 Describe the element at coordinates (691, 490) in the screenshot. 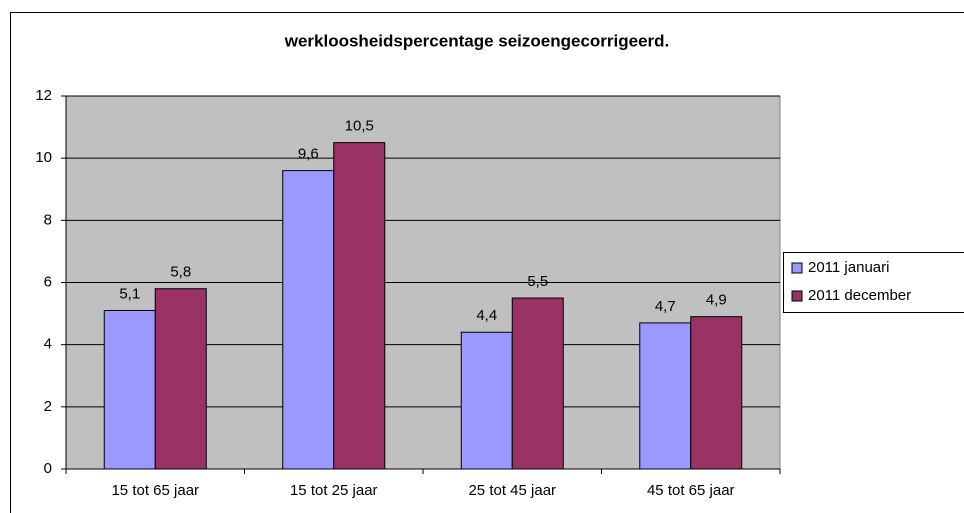

I see `x-tick-label: 45 tot 65 jaar` at that location.